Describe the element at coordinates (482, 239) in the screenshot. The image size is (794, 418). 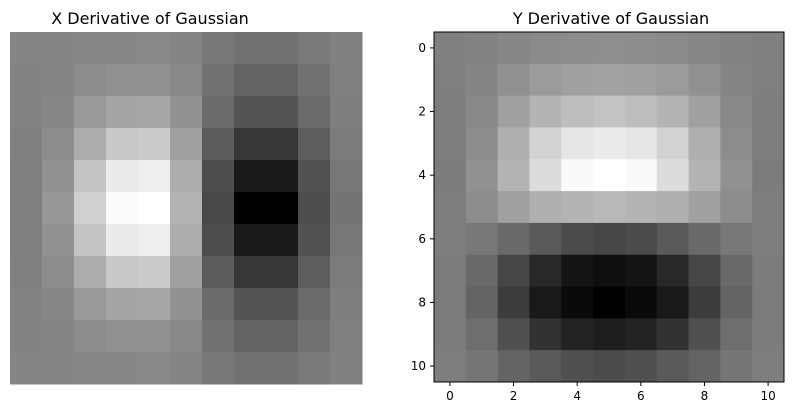
I see `y-deriv-cell-r6-c1` at that location.